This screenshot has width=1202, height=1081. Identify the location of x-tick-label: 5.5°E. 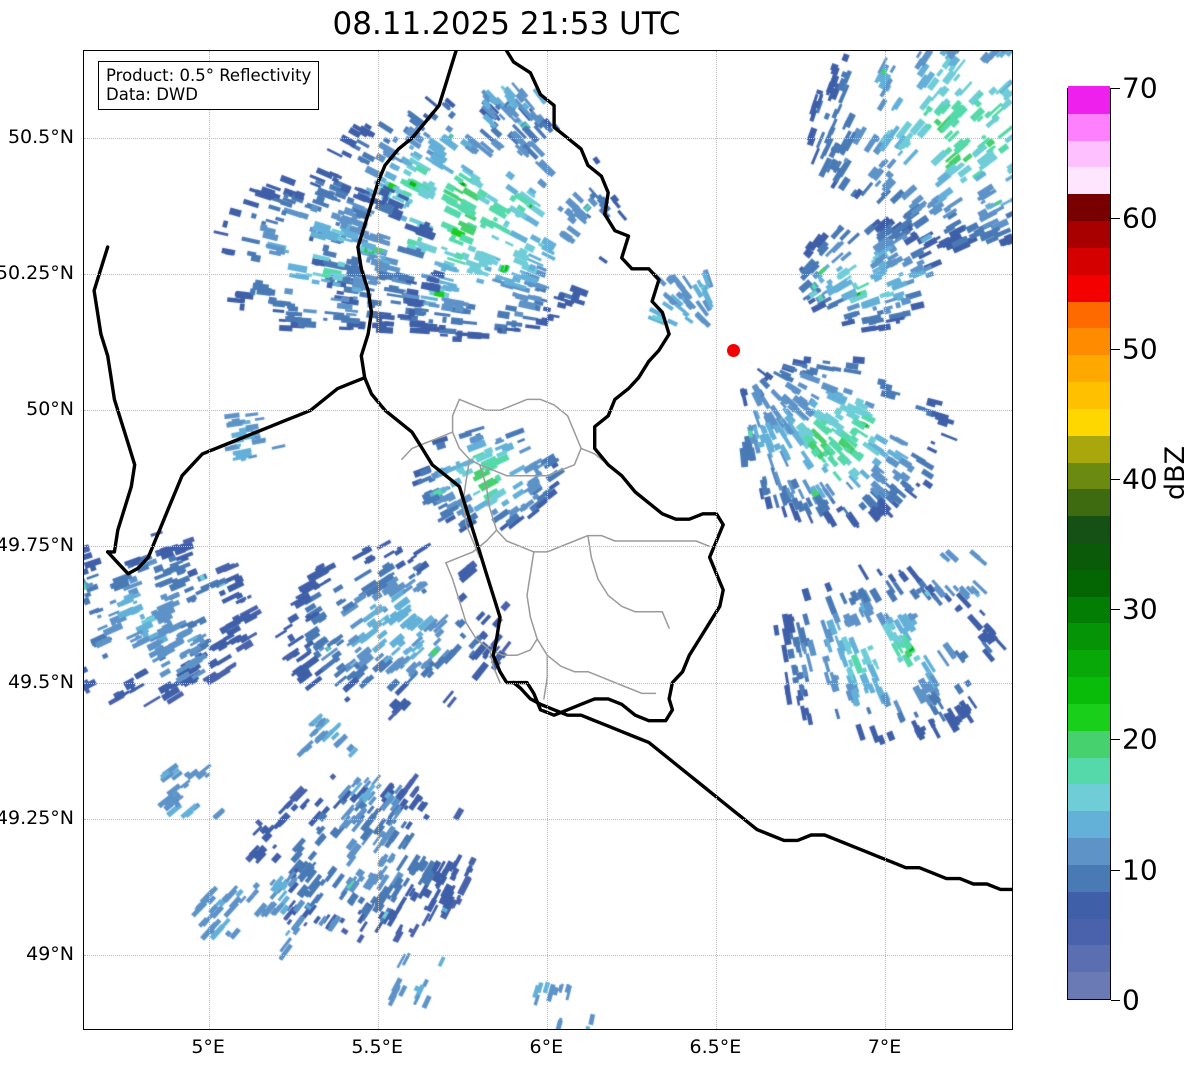
(377, 1047).